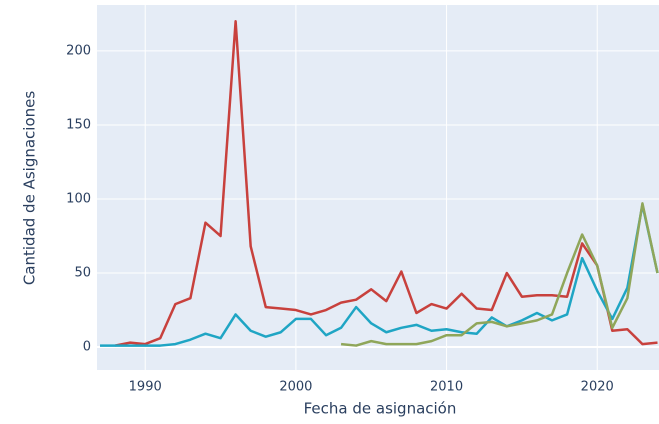 The image size is (659, 424). Describe the element at coordinates (597, 387) in the screenshot. I see `x-tick-label: 2020` at that location.